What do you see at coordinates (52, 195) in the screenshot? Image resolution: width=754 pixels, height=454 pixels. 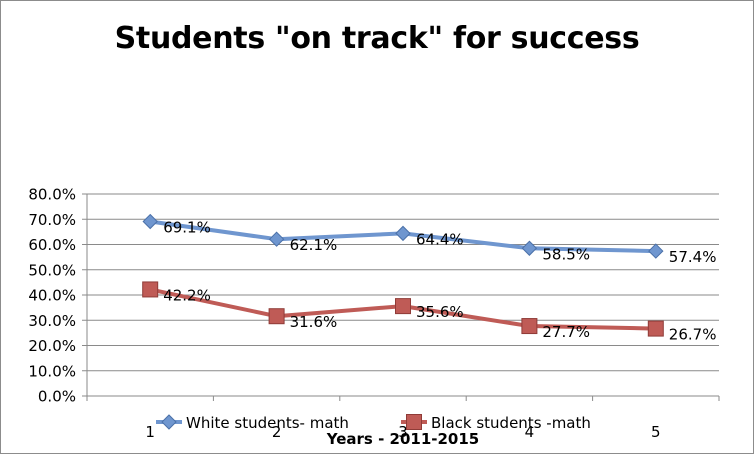 I see `y-tick-label: 80.0%` at bounding box center [52, 195].